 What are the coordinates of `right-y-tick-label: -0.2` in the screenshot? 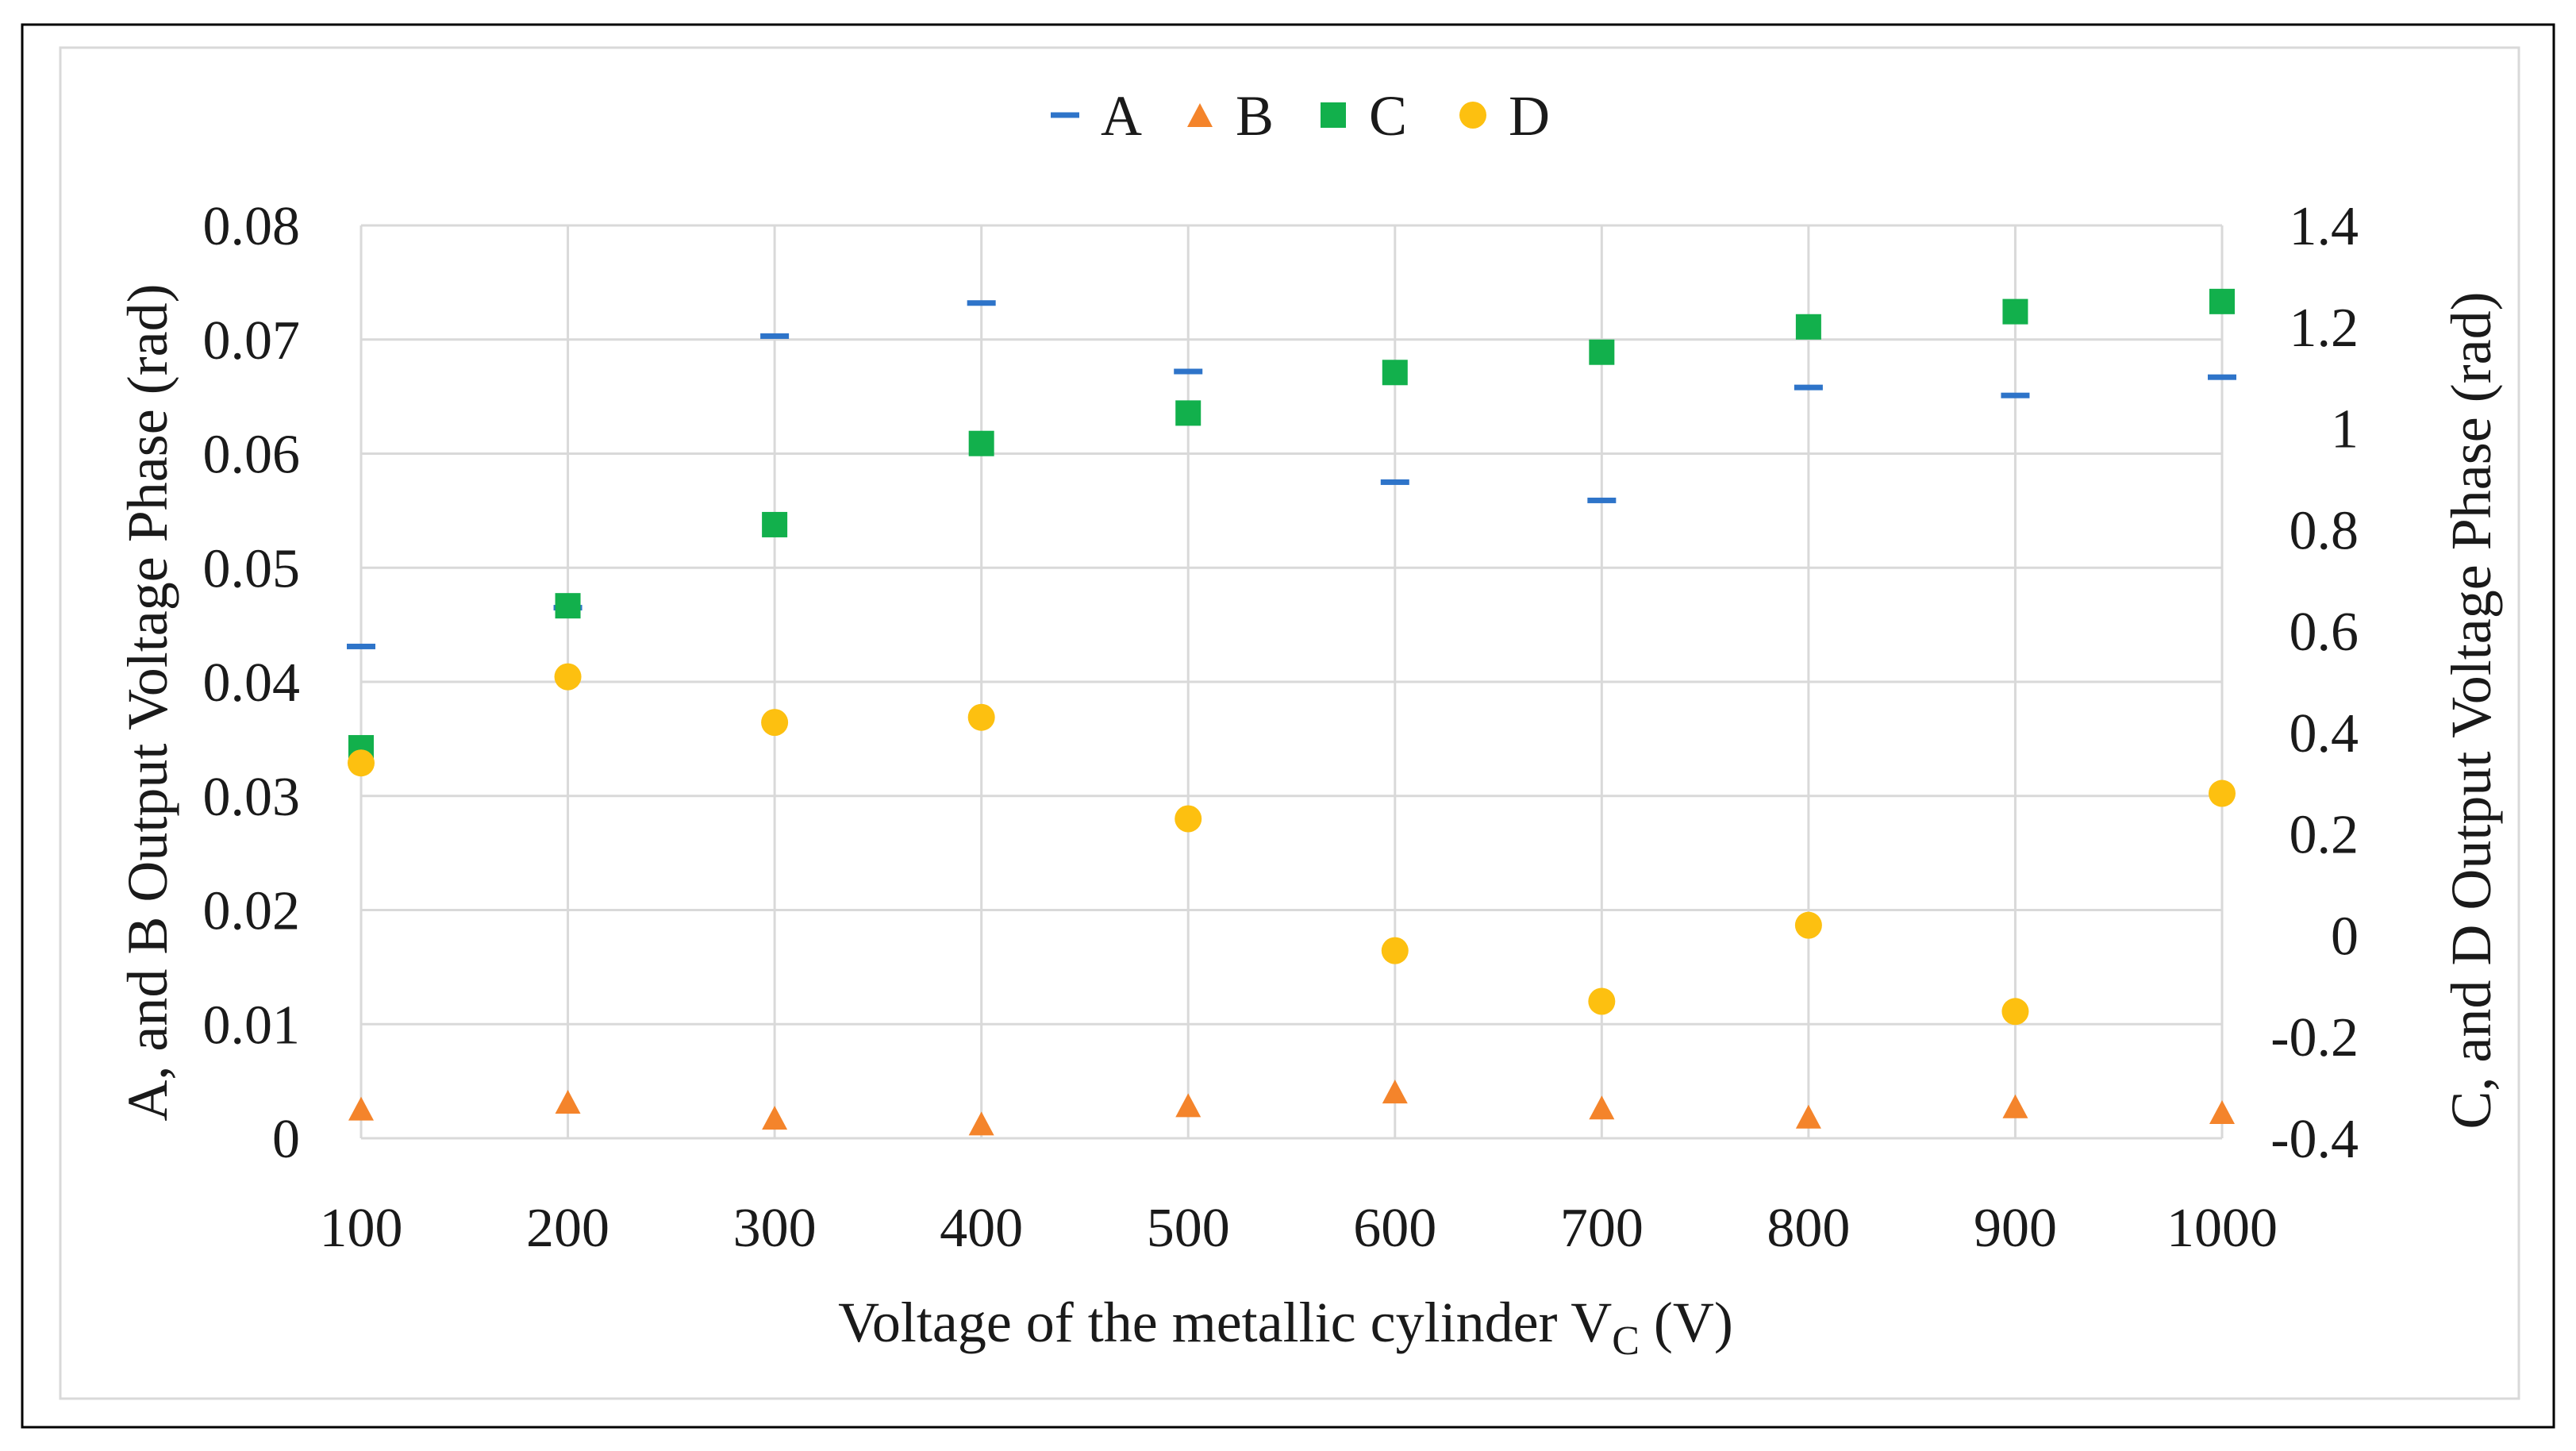 It's located at (2314, 1037).